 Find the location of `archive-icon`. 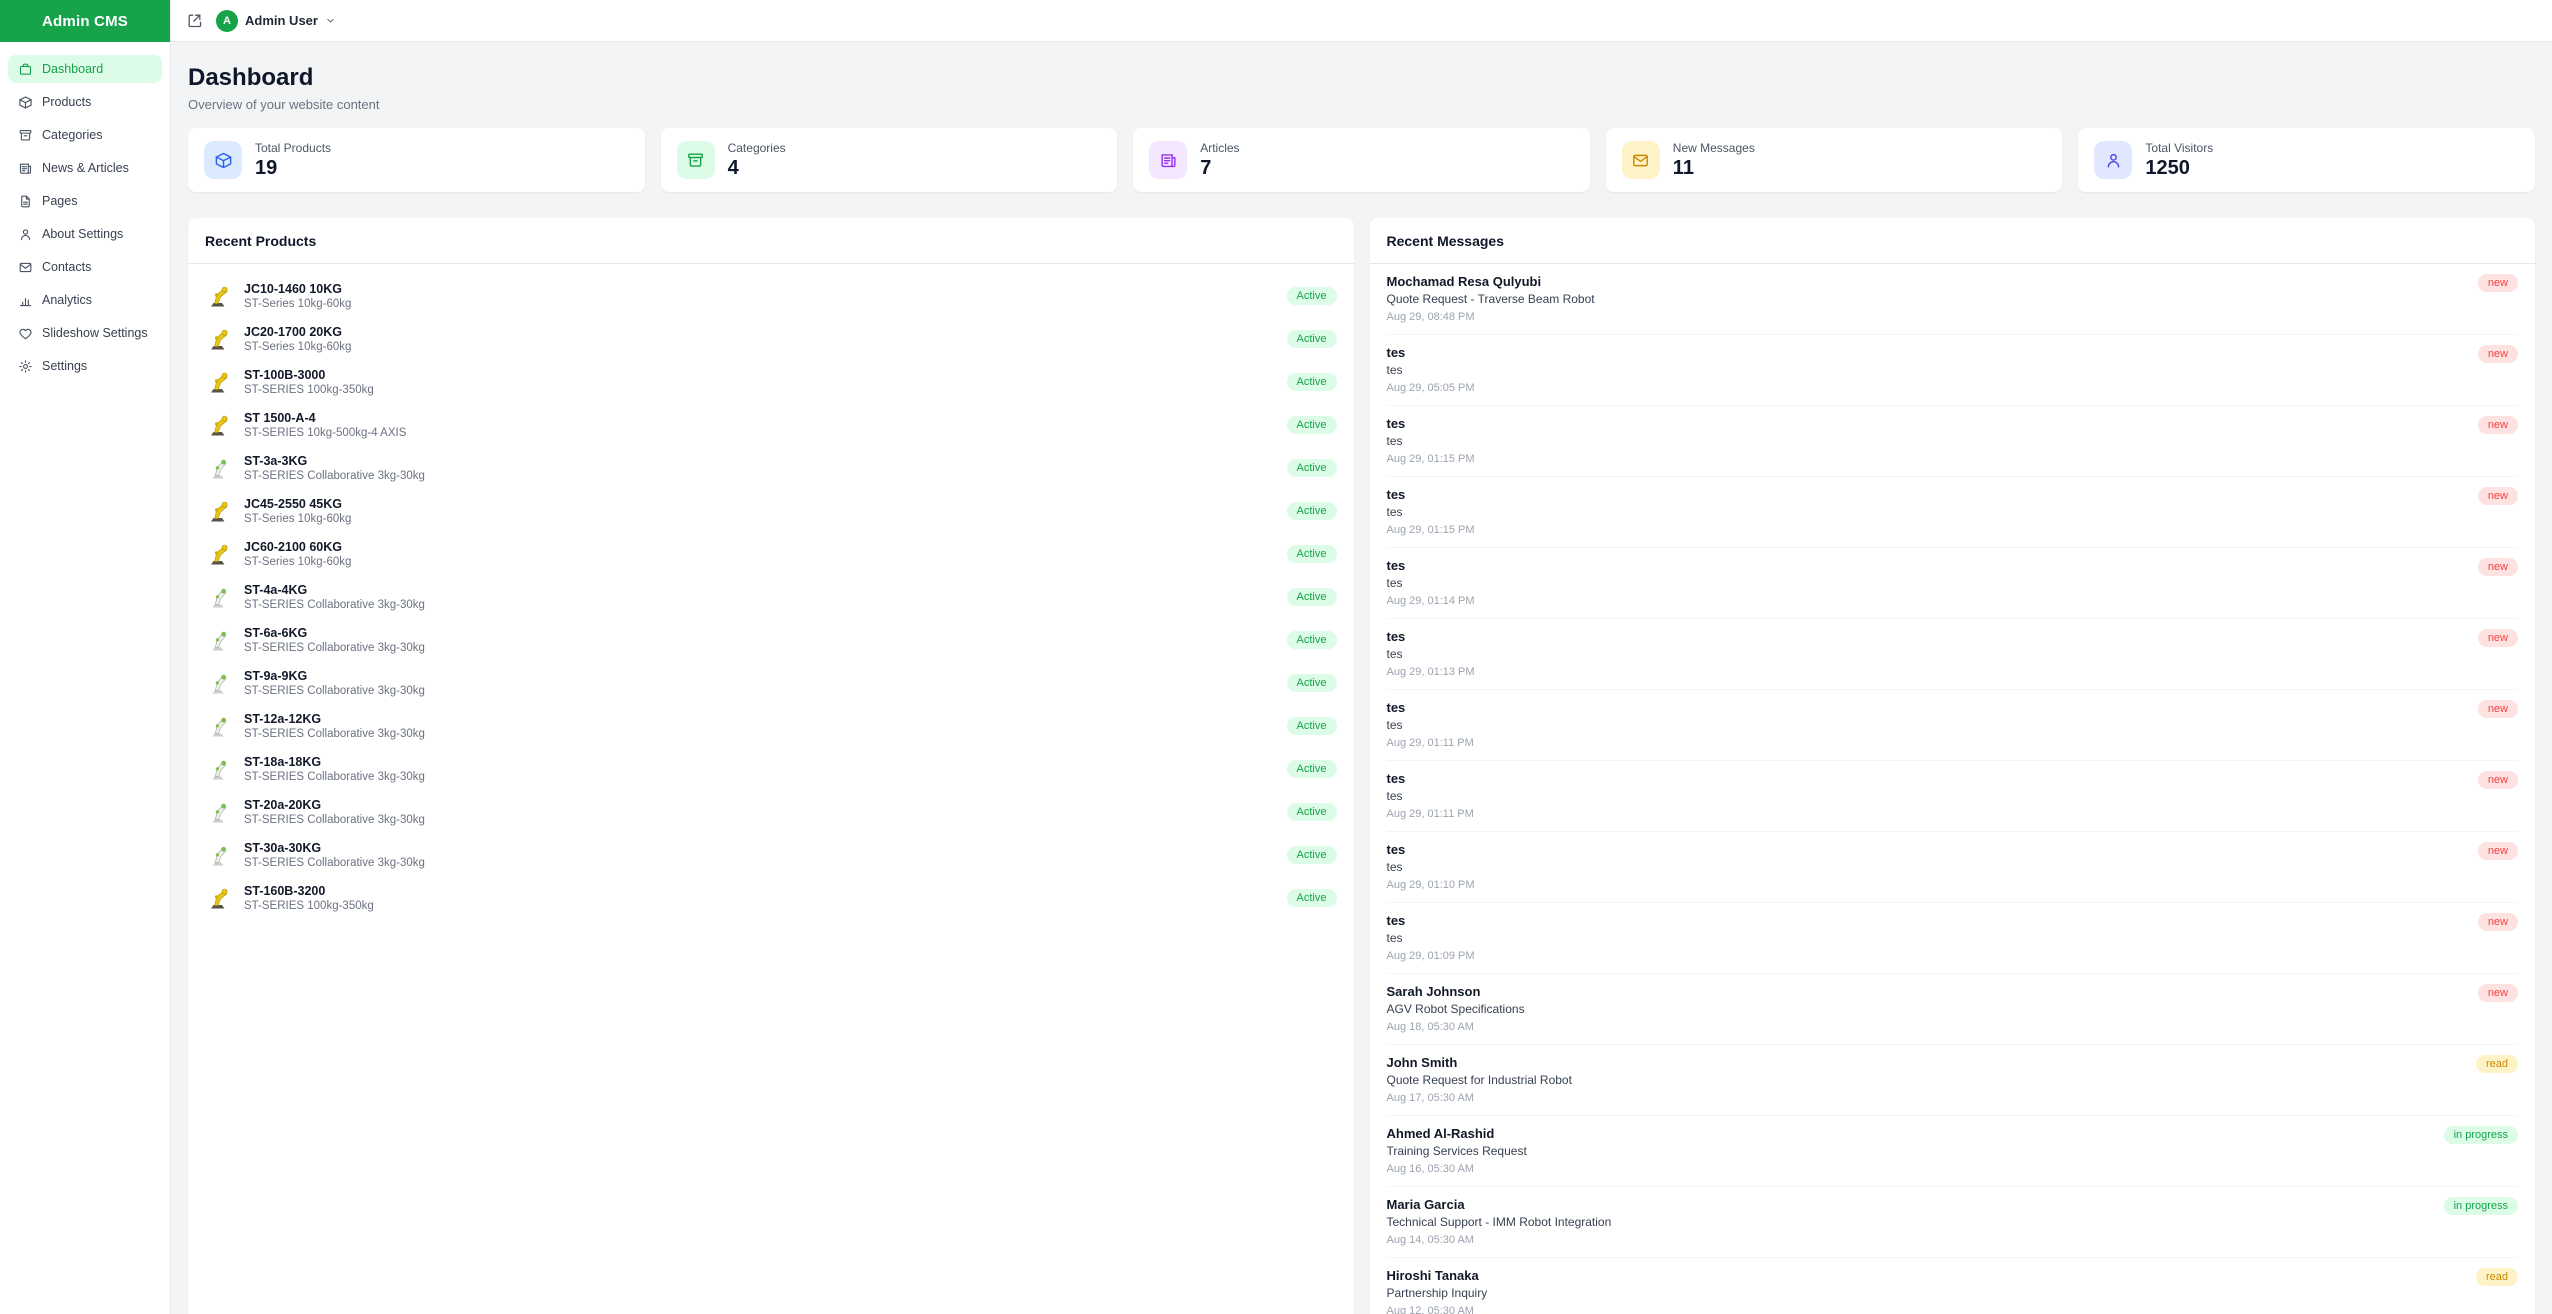

archive-icon is located at coordinates (25, 135).